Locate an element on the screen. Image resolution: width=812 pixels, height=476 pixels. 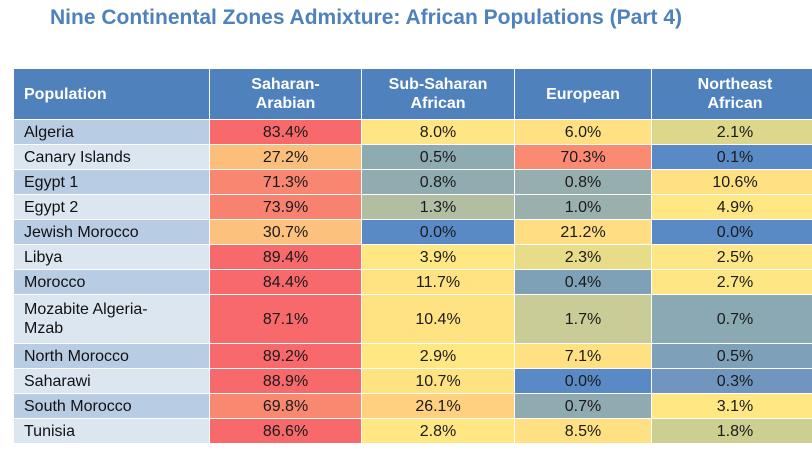
column-header-population: Population is located at coordinates (111, 94).